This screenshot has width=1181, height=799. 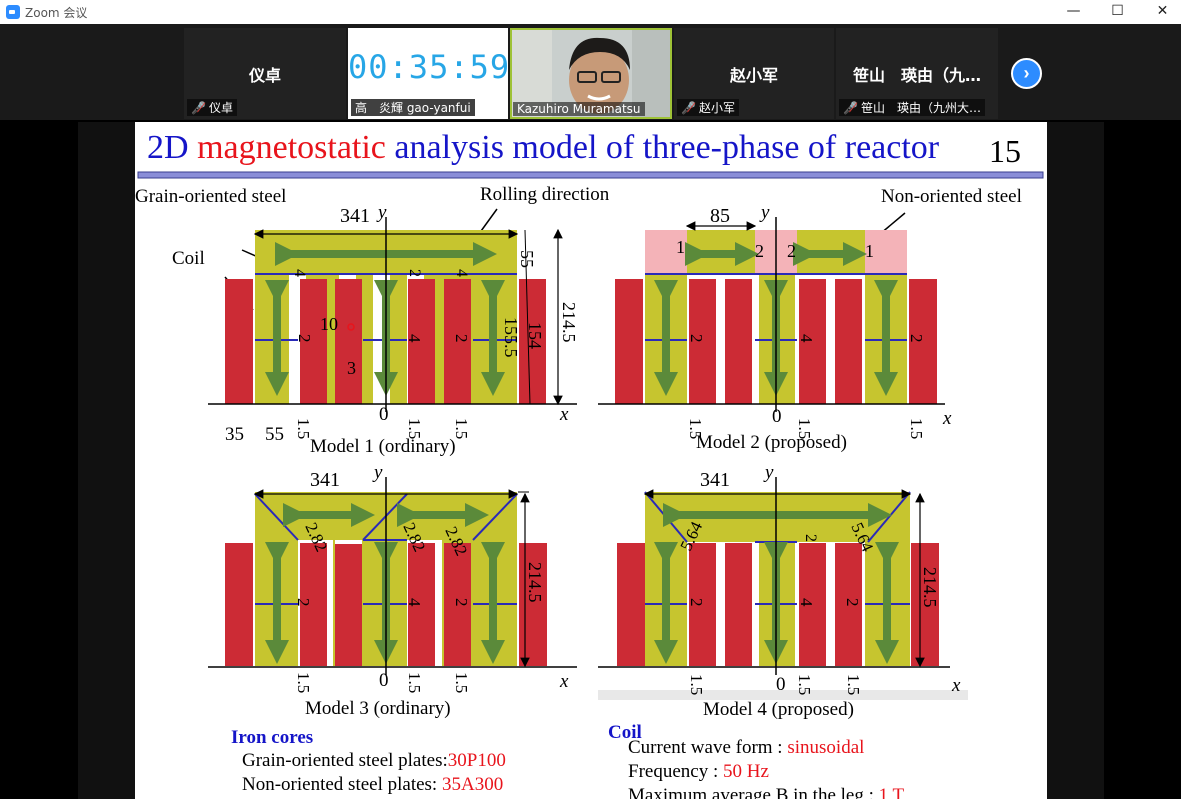 I want to click on participant-name: 赵小军, so click(x=753, y=75).